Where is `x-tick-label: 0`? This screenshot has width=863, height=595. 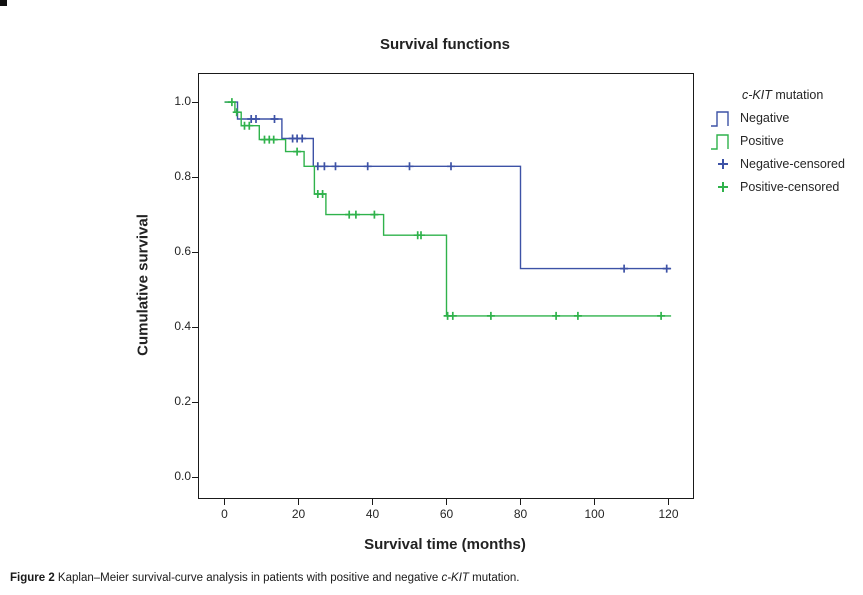 x-tick-label: 0 is located at coordinates (224, 514).